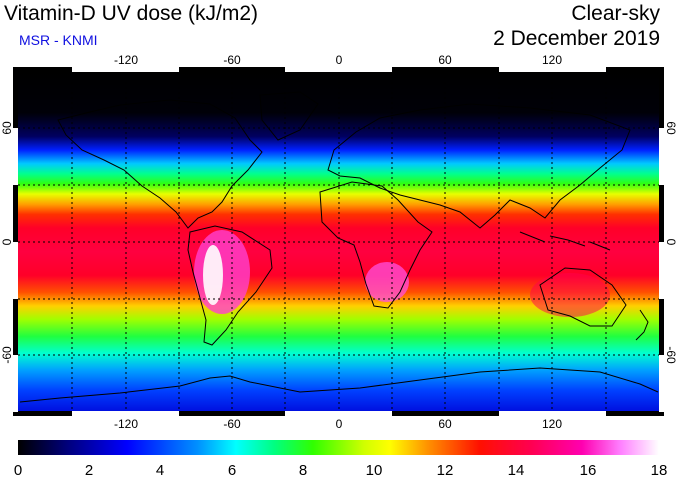  What do you see at coordinates (376, 245) in the screenshot?
I see `africa-coast` at bounding box center [376, 245].